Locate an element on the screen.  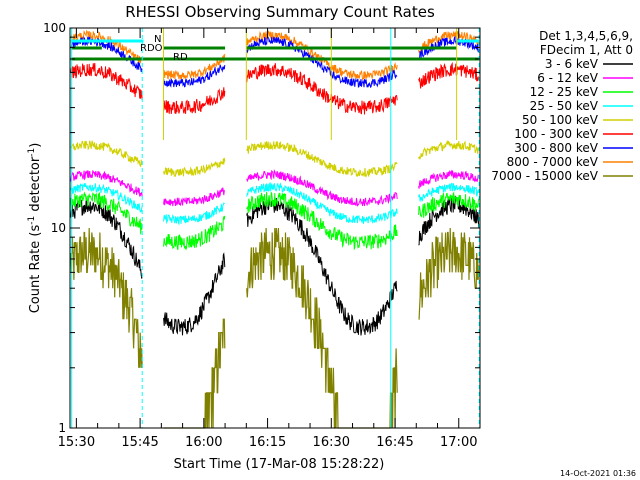
x-tick-label: 16:15 is located at coordinates (267, 442).